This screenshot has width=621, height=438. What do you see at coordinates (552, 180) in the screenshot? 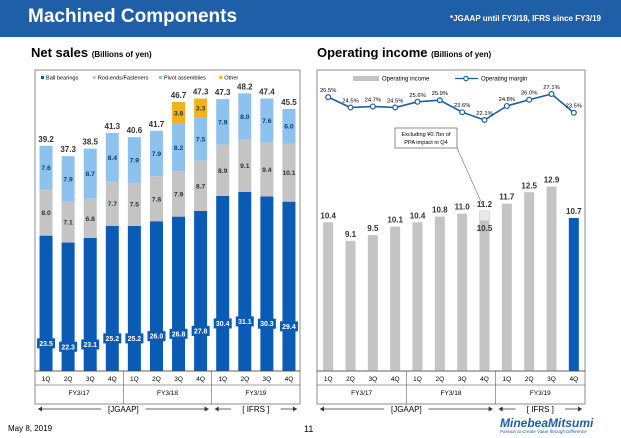
I see `oi-value-10: 12.9` at bounding box center [552, 180].